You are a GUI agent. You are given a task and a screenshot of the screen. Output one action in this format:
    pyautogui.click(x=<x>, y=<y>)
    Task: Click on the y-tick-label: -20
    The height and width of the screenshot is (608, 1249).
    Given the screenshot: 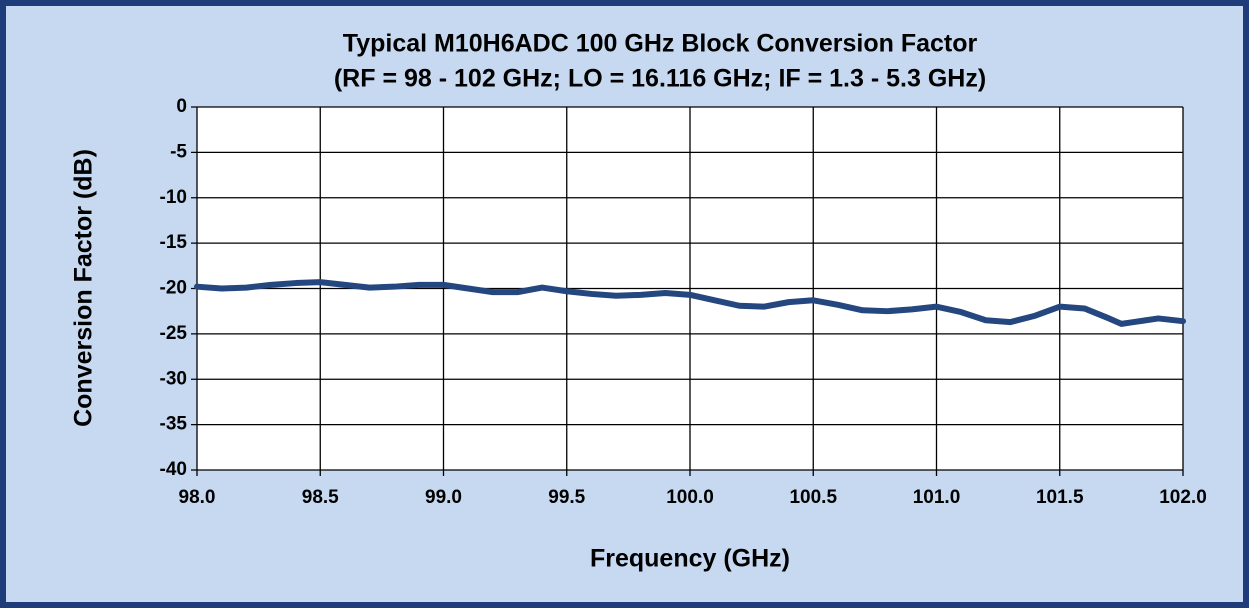 What is the action you would take?
    pyautogui.click(x=173, y=288)
    